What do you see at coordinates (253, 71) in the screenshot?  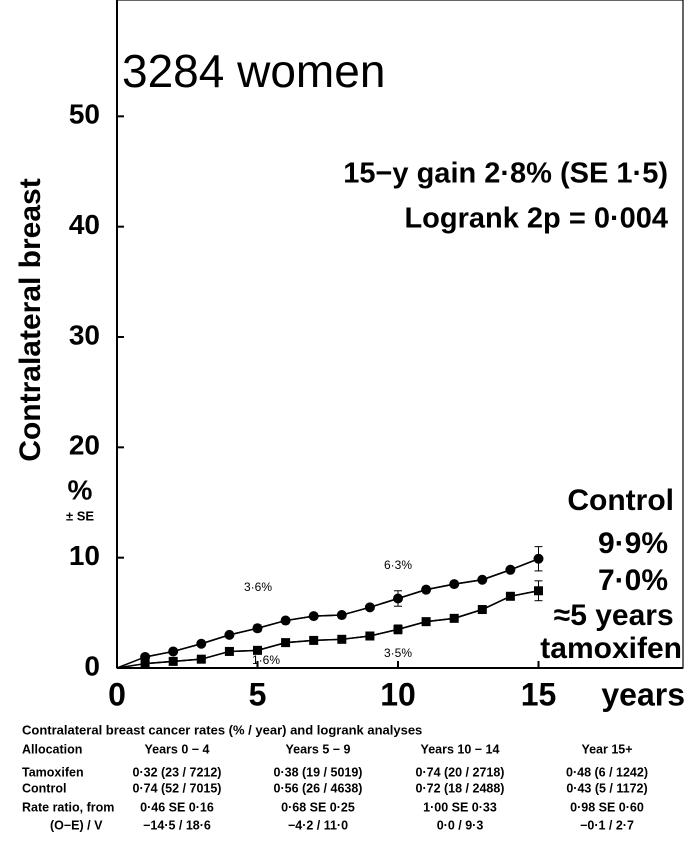 I see `chart-title: 3284 women` at bounding box center [253, 71].